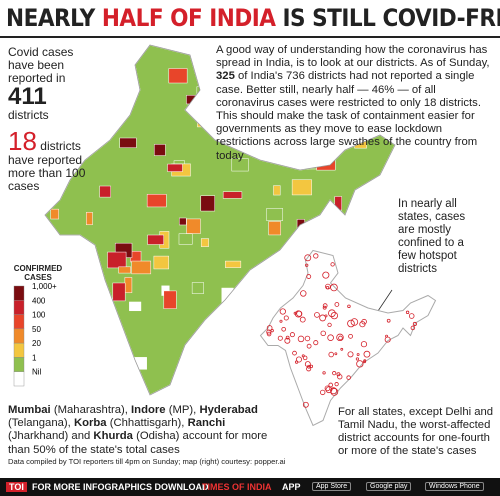  Describe the element at coordinates (291, 487) in the screenshot. I see `footer-app: APP` at that location.